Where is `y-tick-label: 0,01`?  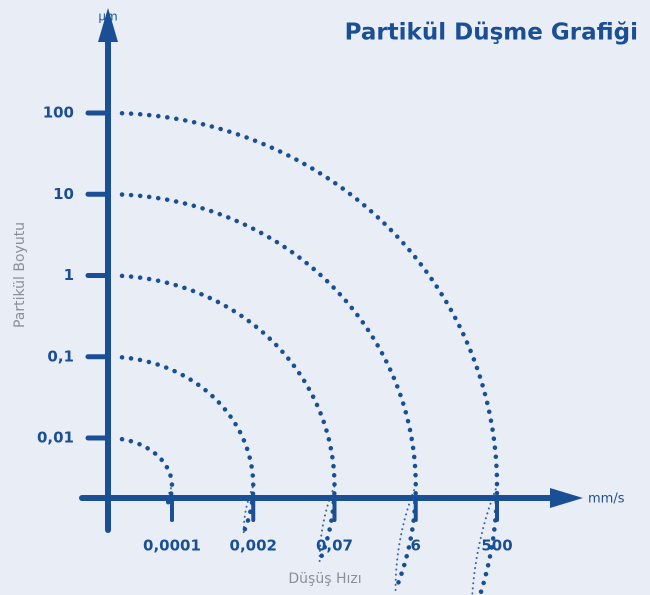
y-tick-label: 0,01 is located at coordinates (55, 438).